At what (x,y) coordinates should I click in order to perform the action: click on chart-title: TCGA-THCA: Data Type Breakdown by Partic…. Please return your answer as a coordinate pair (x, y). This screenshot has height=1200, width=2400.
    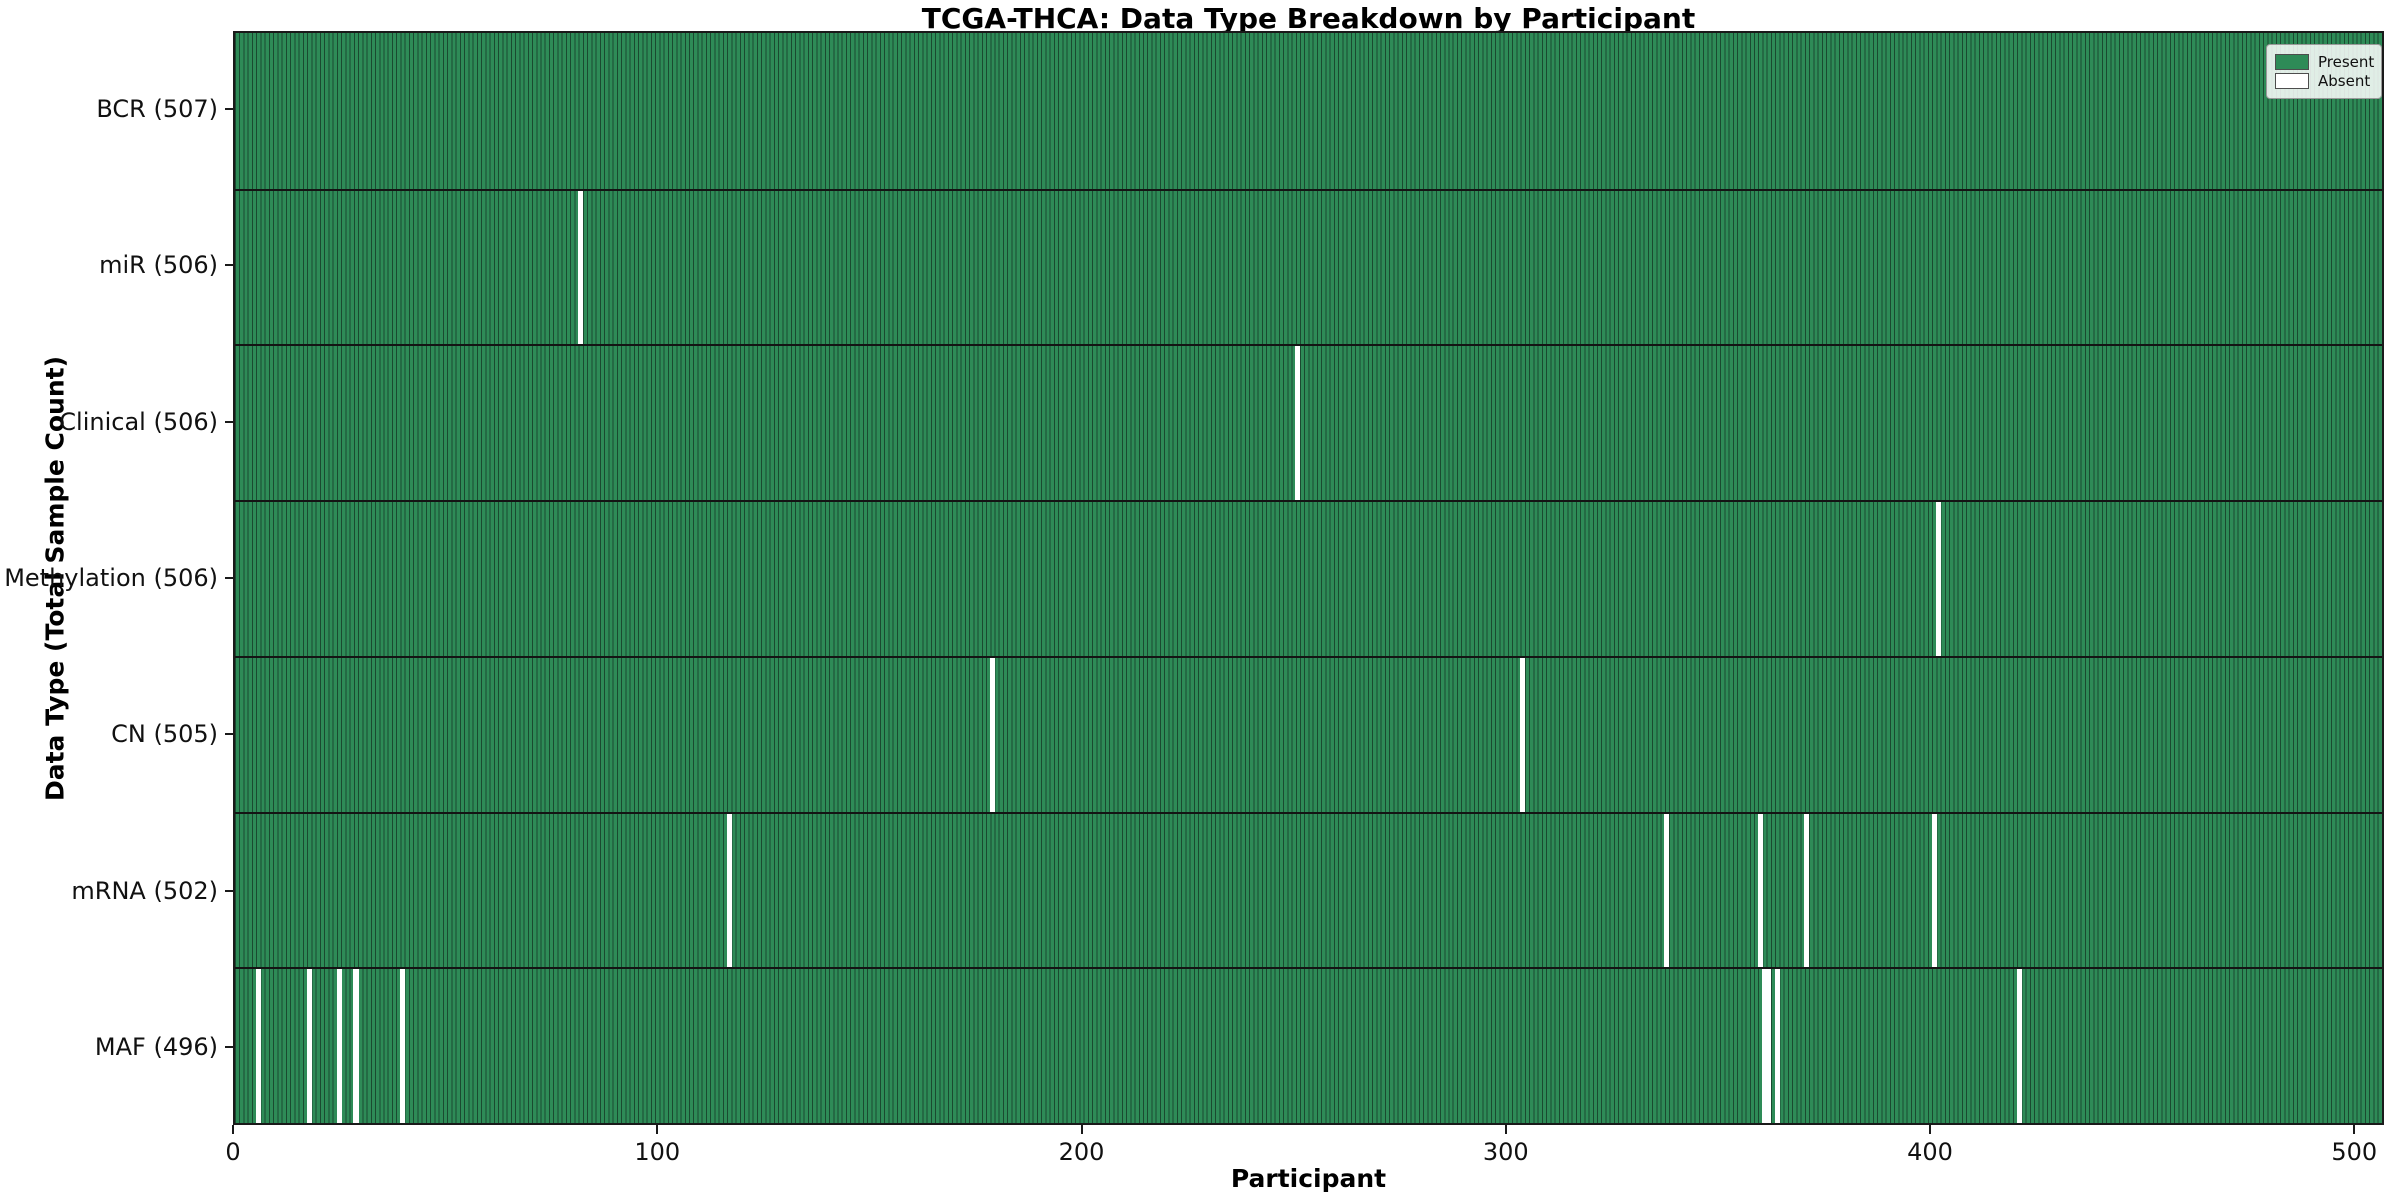
    Looking at the image, I should click on (1308, 18).